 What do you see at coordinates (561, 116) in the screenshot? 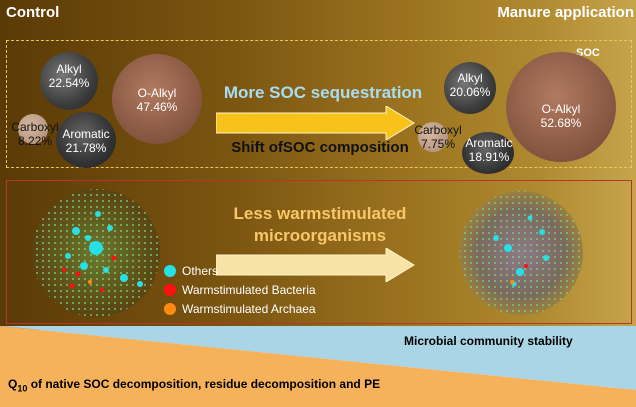
I see `manure-oalkyl-label: O-Alkyl 52.68%` at bounding box center [561, 116].